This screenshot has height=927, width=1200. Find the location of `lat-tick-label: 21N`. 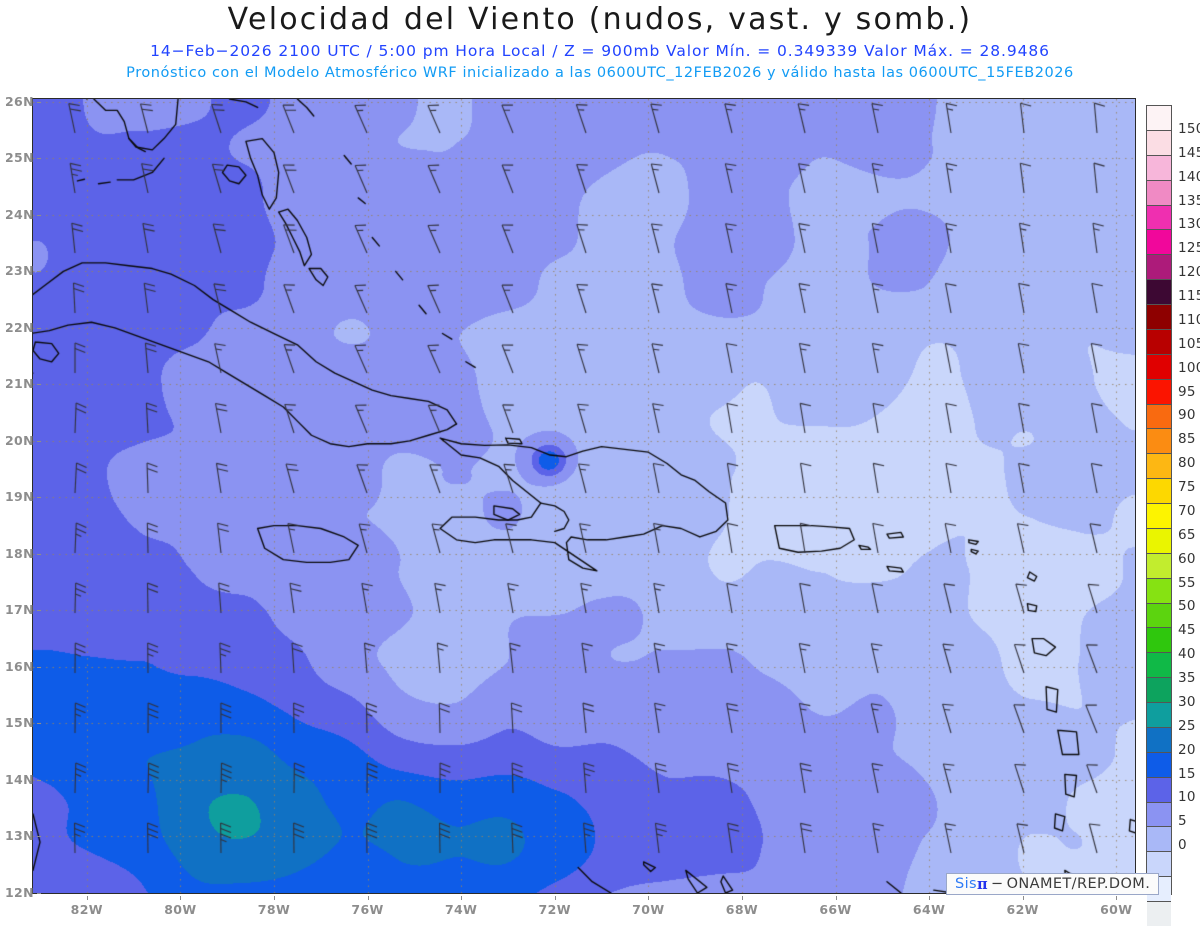

lat-tick-label: 21N is located at coordinates (19, 384).